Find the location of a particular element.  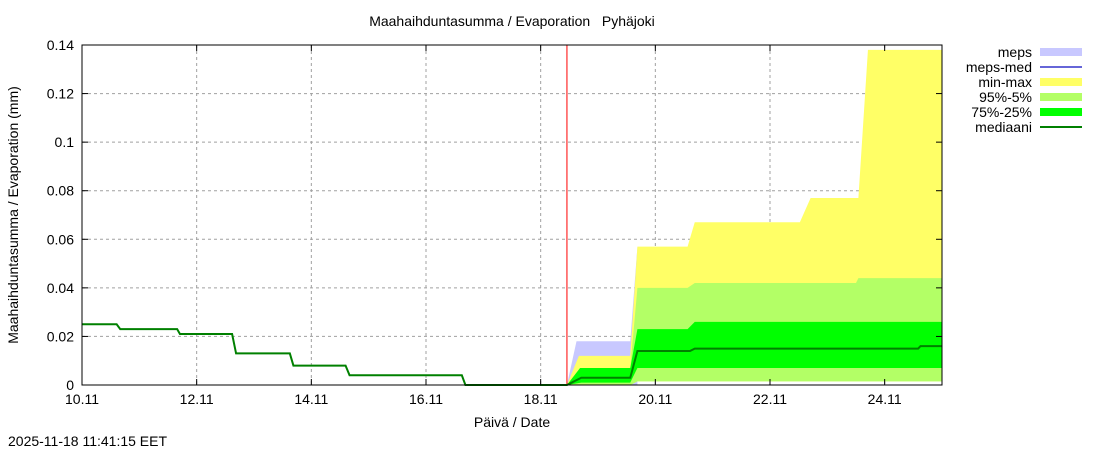

y-tick-label: 0 is located at coordinates (70, 385).